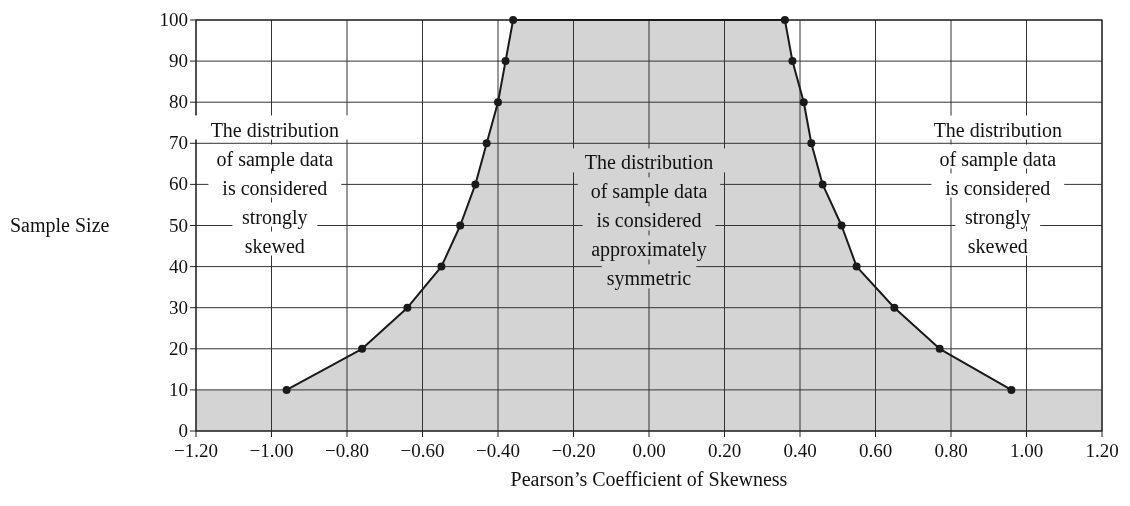 Image resolution: width=1130 pixels, height=506 pixels. Describe the element at coordinates (875, 450) in the screenshot. I see `x-tick-label: 0.60` at that location.